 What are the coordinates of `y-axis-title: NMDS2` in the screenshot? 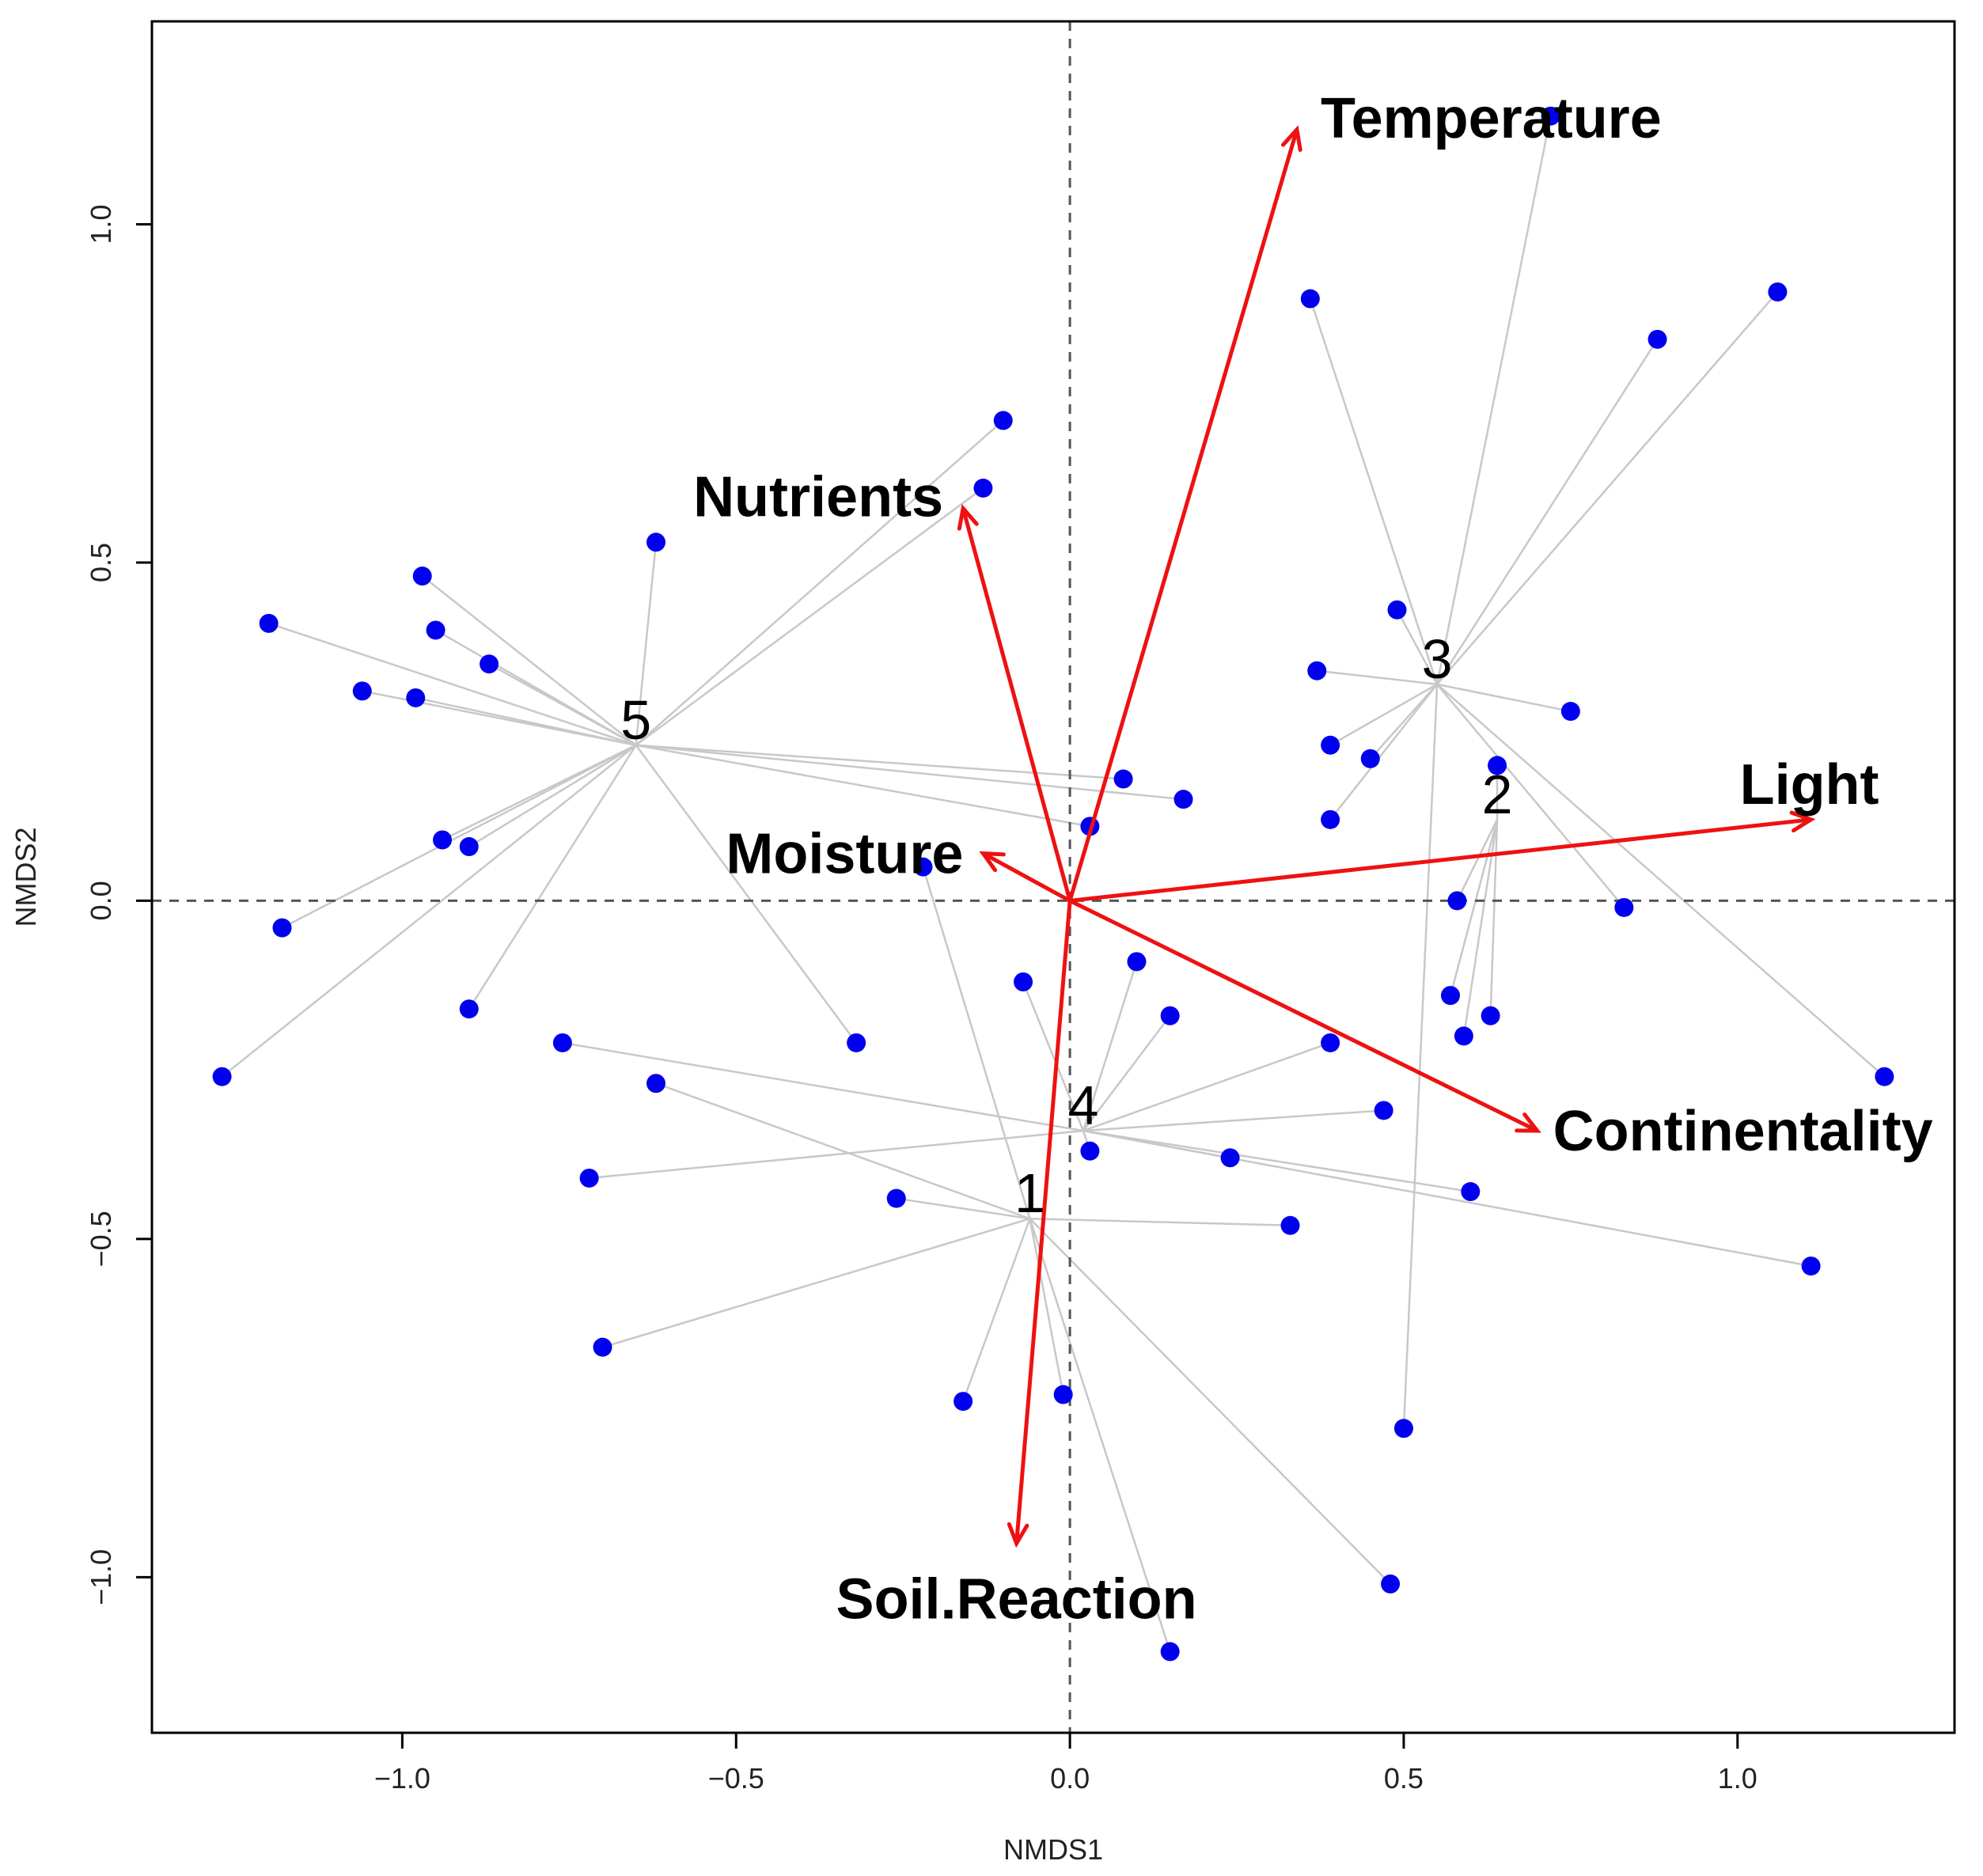 It's located at (25, 877).